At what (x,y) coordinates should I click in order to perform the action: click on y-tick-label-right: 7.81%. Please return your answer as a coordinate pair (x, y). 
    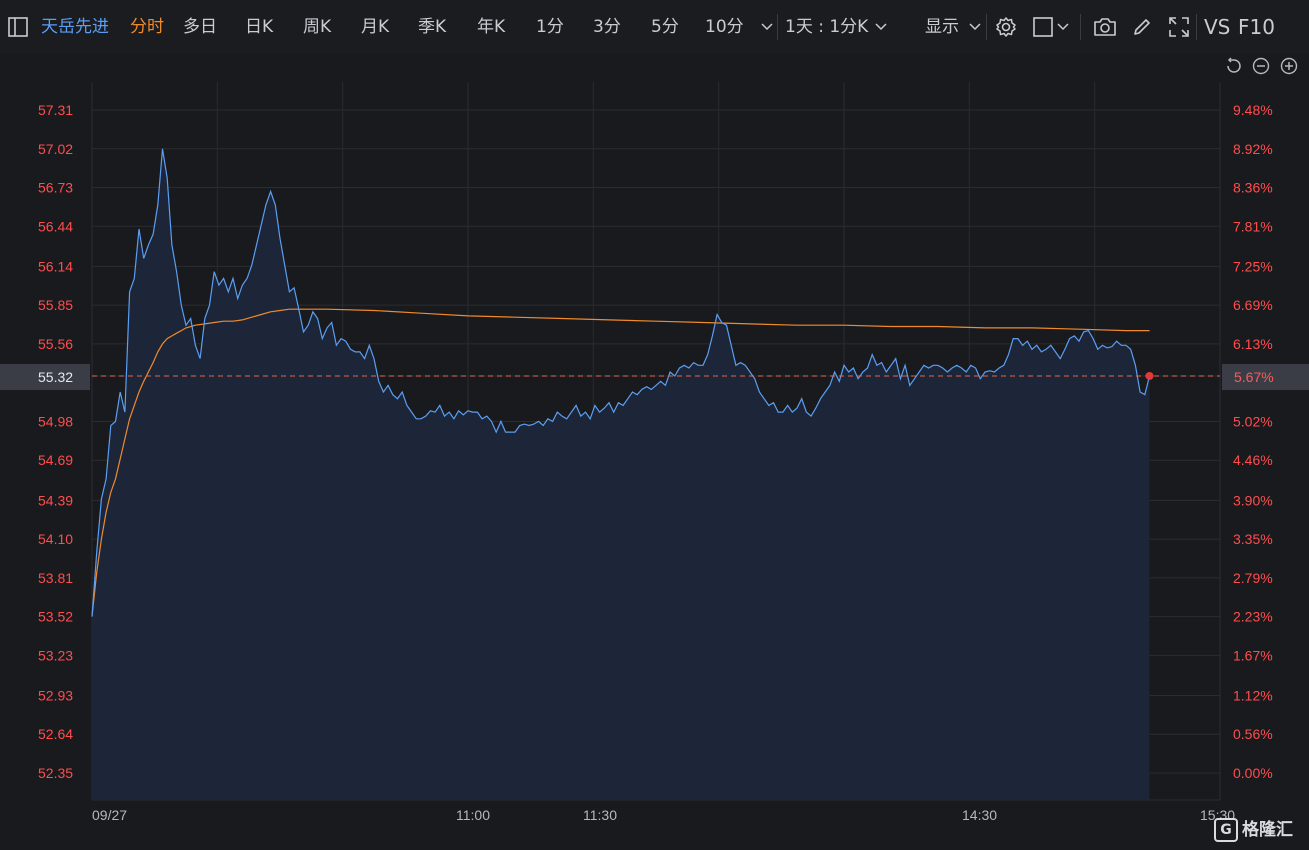
    Looking at the image, I should click on (1253, 226).